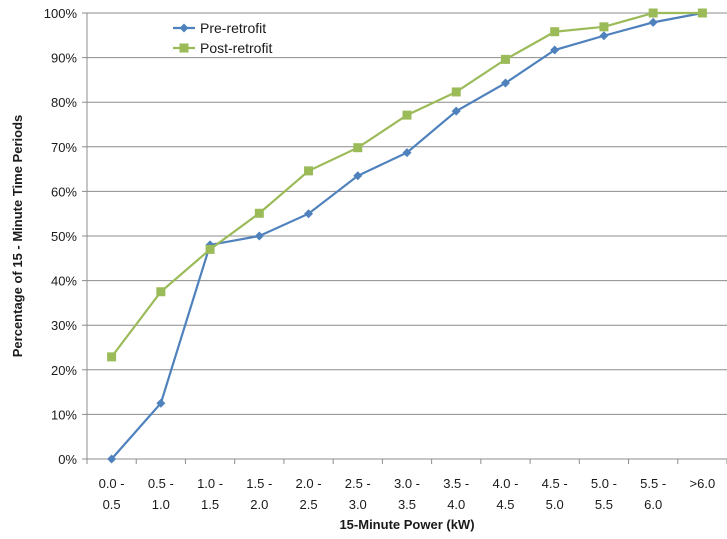 This screenshot has width=727, height=539. I want to click on x-tick-label: 3.0 -3.5, so click(407, 494).